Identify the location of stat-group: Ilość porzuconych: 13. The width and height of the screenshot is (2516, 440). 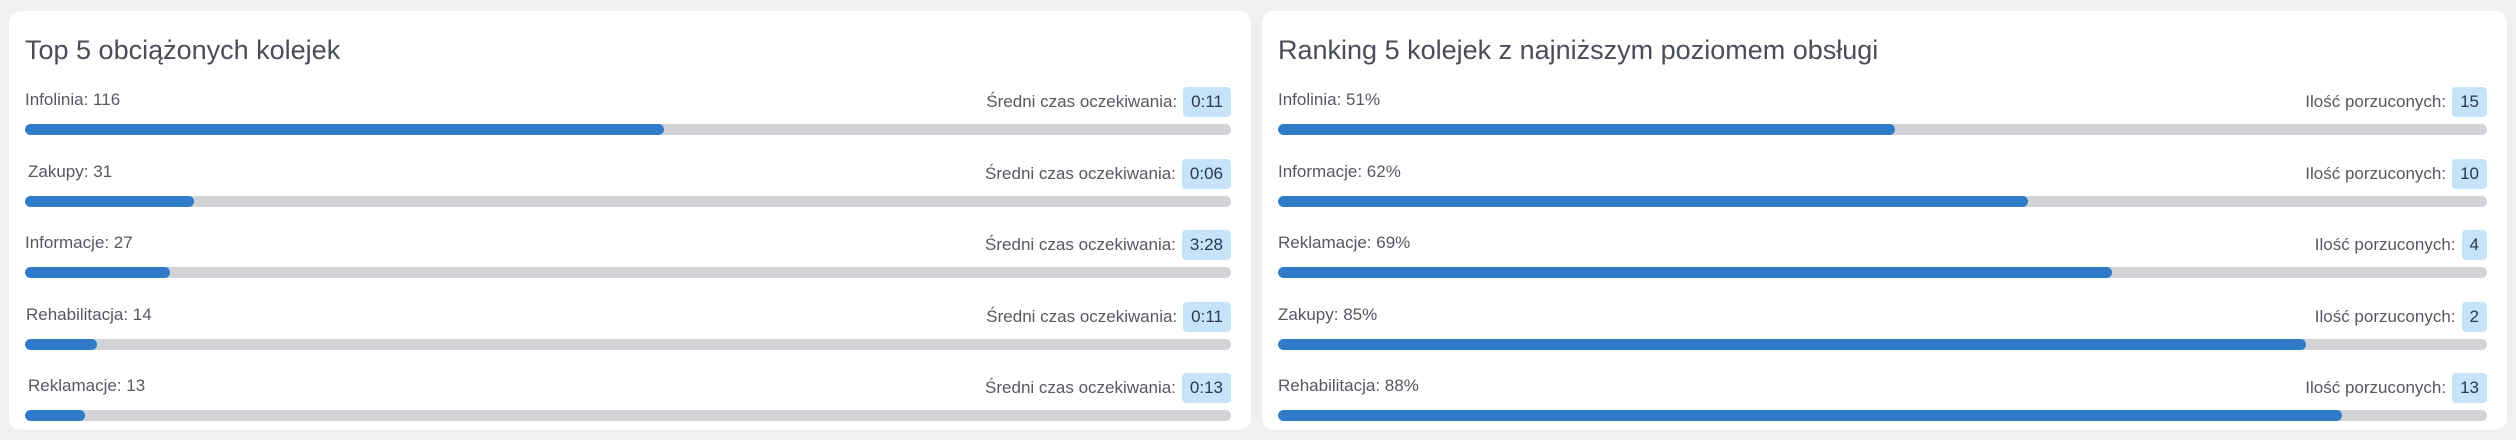
(2396, 388).